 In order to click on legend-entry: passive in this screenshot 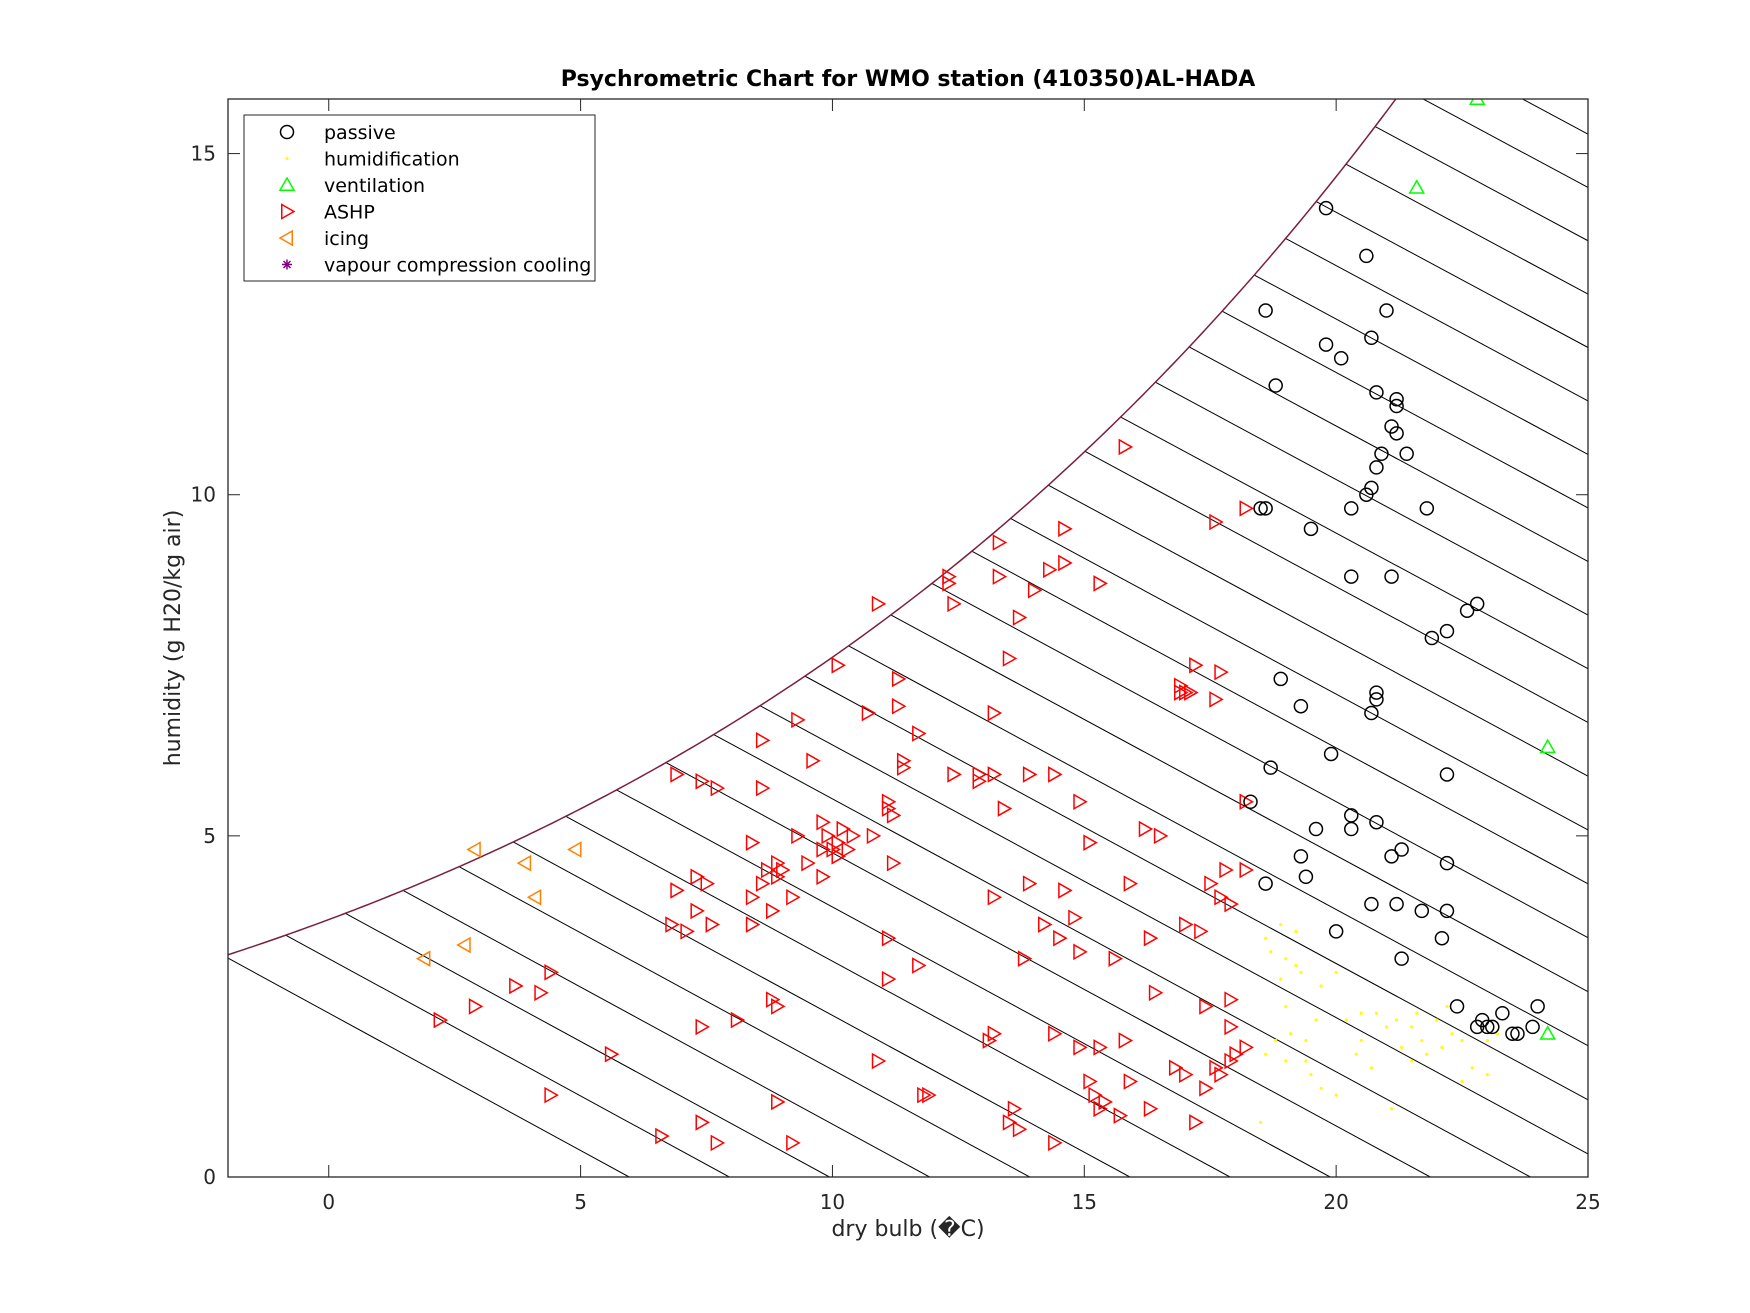, I will do `click(337, 133)`.